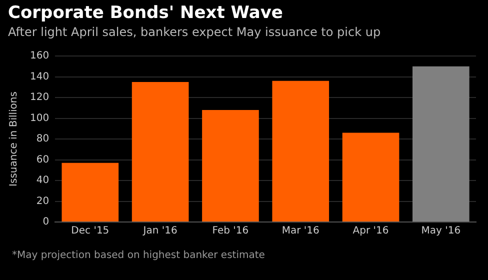 The height and width of the screenshot is (280, 488). Describe the element at coordinates (43, 180) in the screenshot. I see `y-tick-label: 40` at that location.